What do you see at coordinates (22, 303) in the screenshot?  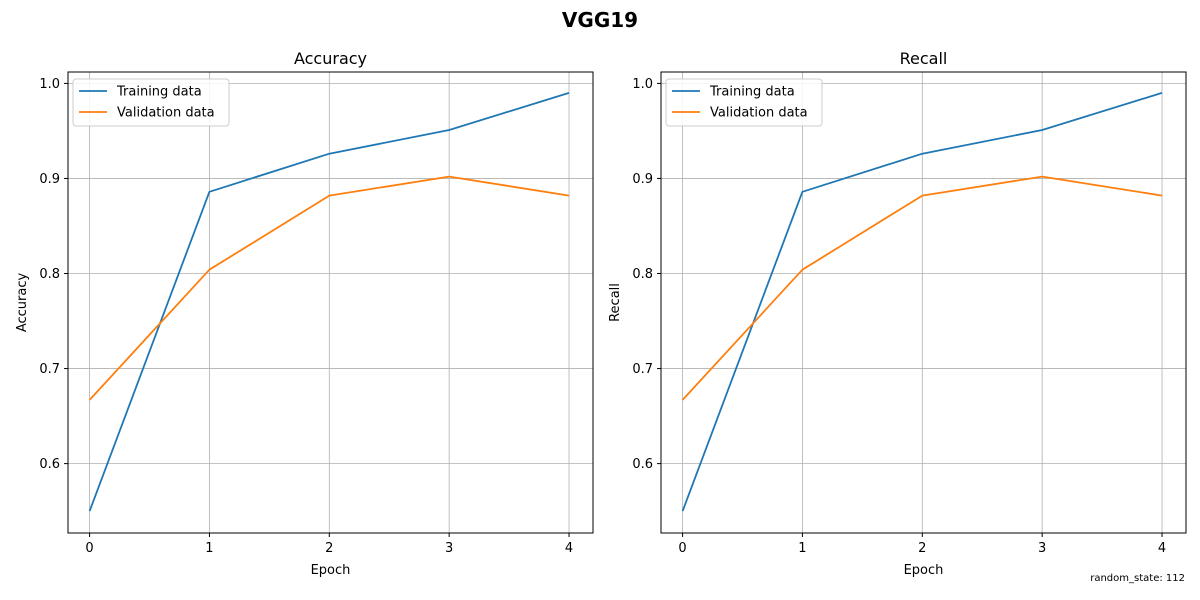 I see `y-axis-label: Accuracy` at bounding box center [22, 303].